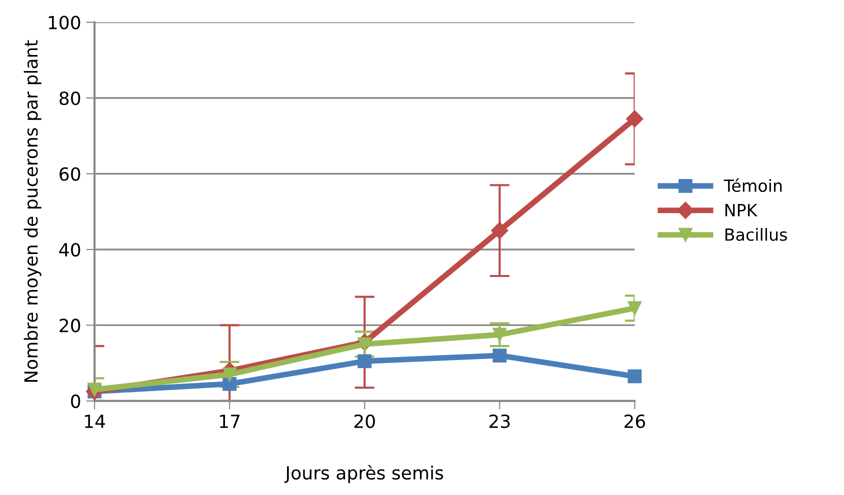  I want to click on legend-label: NPK, so click(741, 210).